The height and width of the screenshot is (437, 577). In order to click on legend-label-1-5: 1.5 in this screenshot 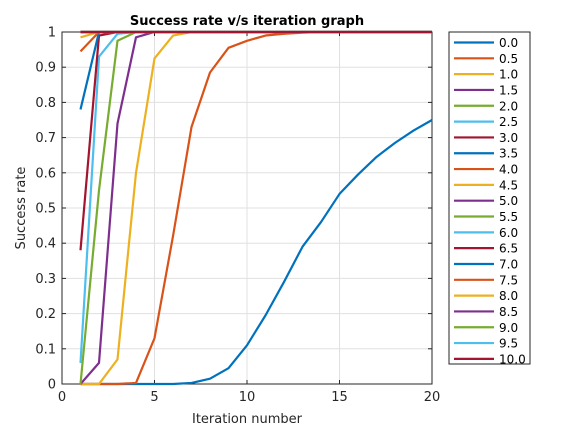, I will do `click(508, 90)`.